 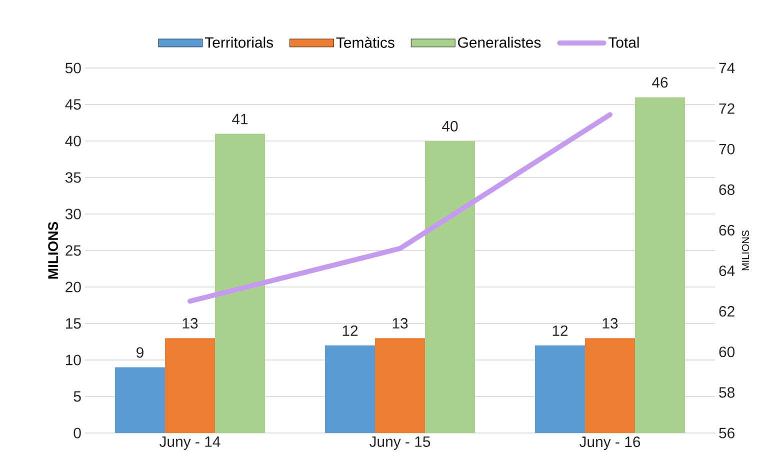 I want to click on x-tick-label: Juny - 15, so click(x=400, y=443).